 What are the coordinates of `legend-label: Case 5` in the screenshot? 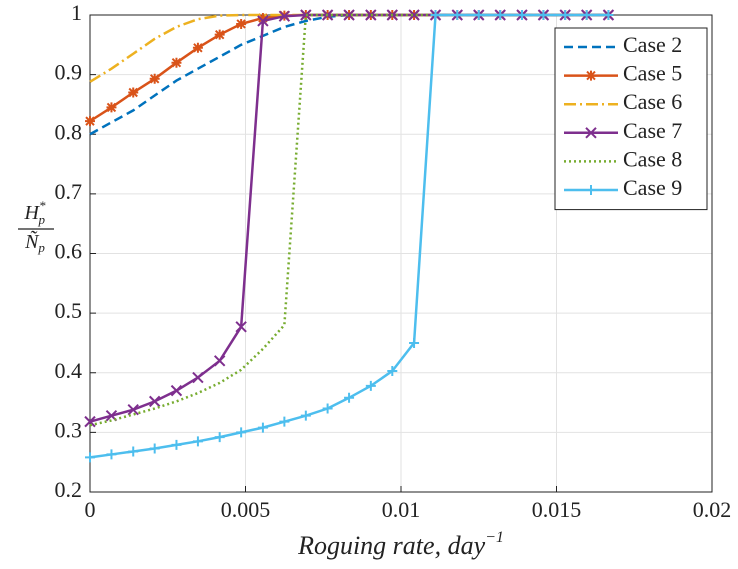 It's located at (652, 73).